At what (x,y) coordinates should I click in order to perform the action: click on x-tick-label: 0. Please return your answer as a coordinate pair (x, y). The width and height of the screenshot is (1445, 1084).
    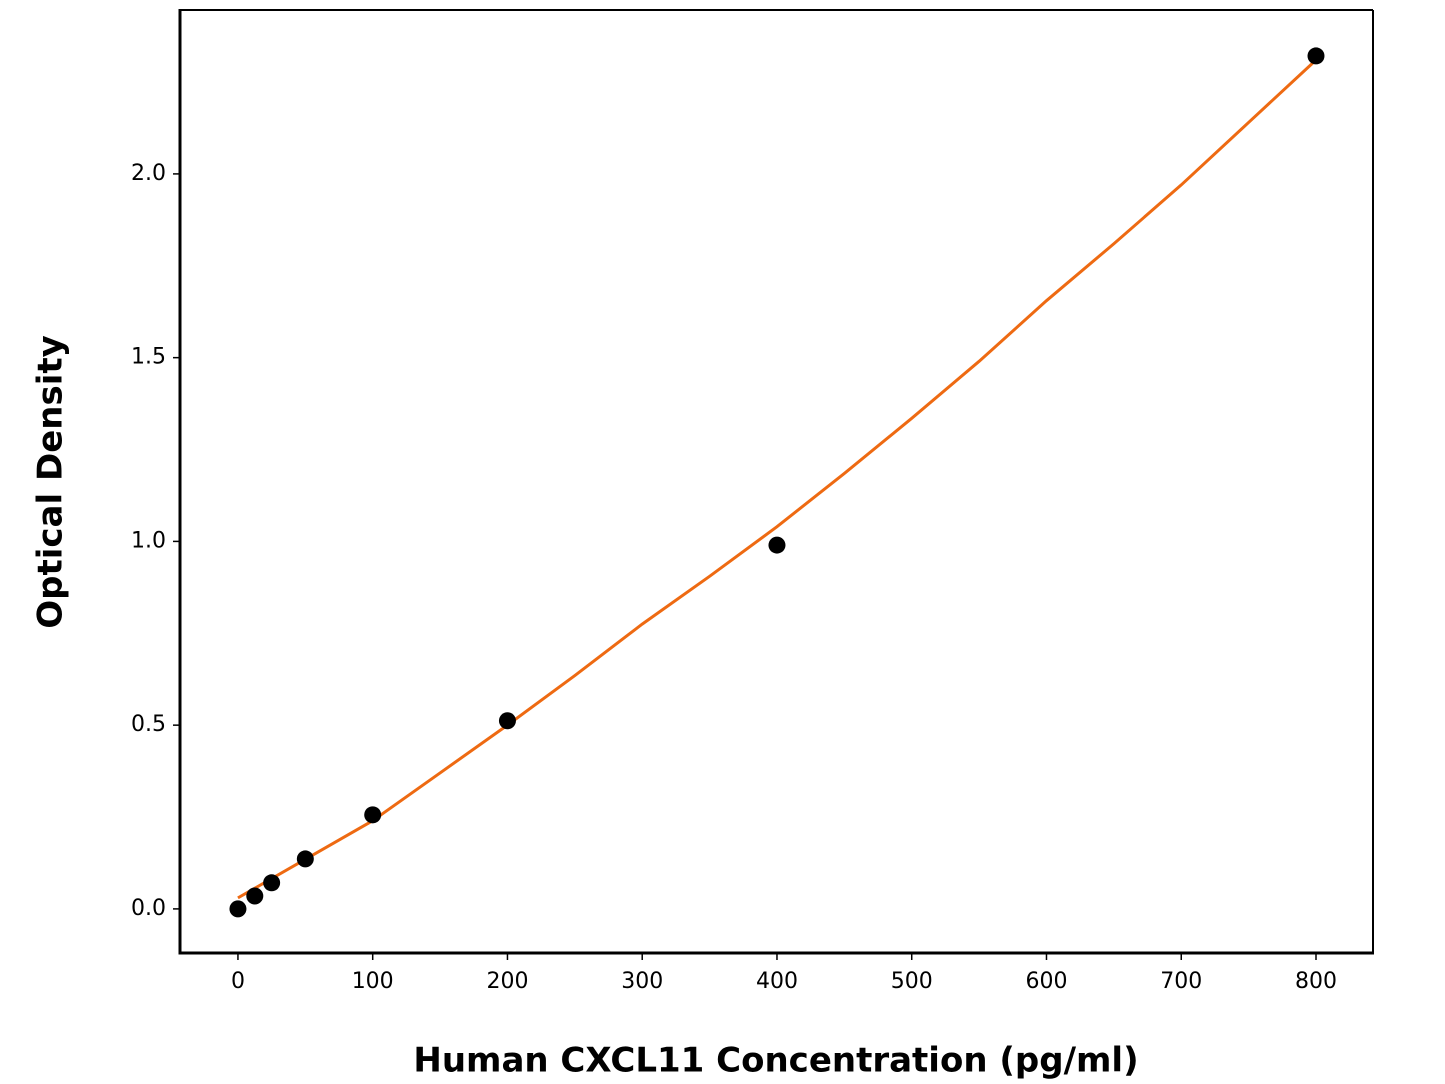
    Looking at the image, I should click on (238, 981).